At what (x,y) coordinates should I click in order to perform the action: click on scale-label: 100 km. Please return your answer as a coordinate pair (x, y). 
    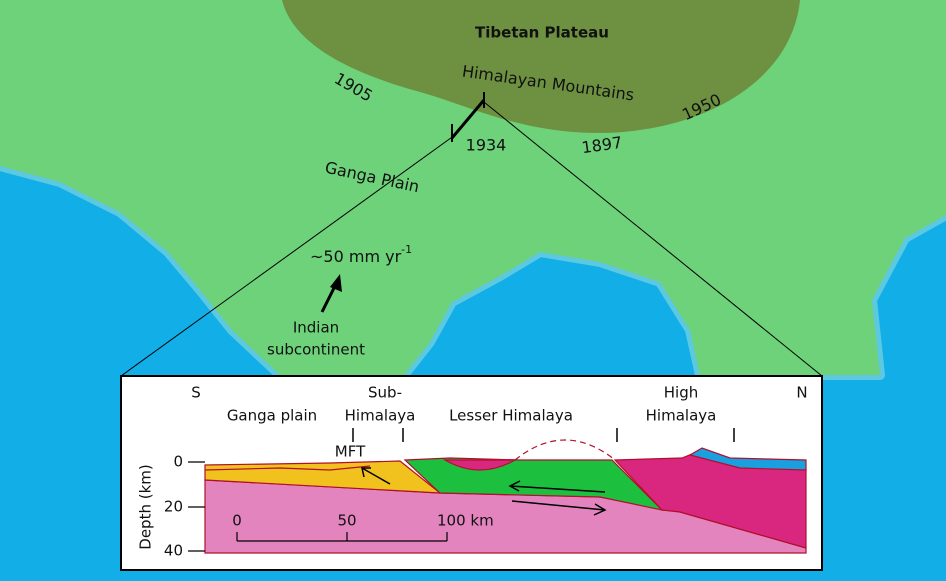
    Looking at the image, I should click on (465, 521).